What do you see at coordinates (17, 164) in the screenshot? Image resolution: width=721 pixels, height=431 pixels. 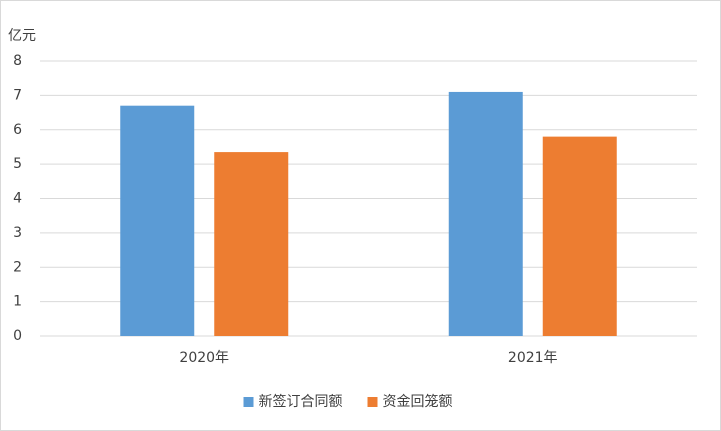 I see `y-tick-label: 5` at bounding box center [17, 164].